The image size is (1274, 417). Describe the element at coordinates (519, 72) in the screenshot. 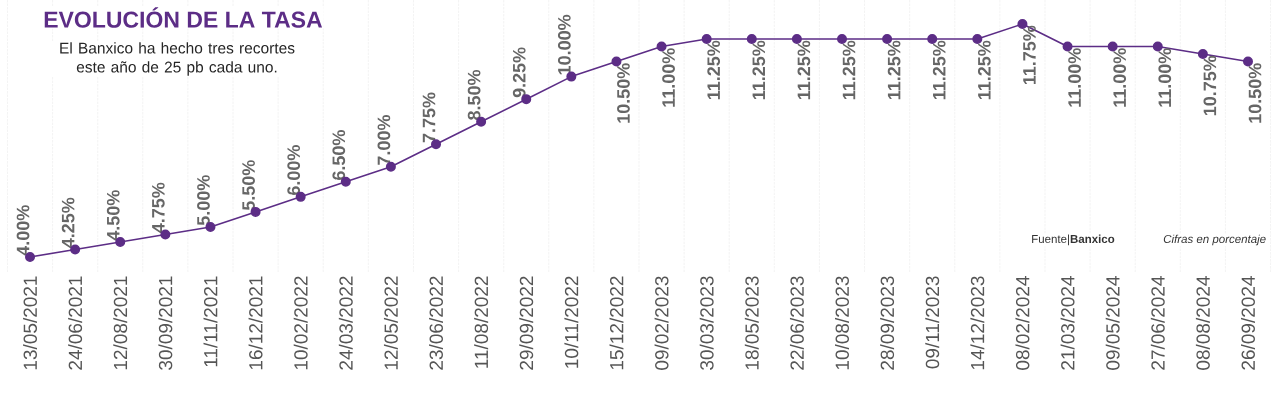

I see `data-label: 9.25%` at that location.